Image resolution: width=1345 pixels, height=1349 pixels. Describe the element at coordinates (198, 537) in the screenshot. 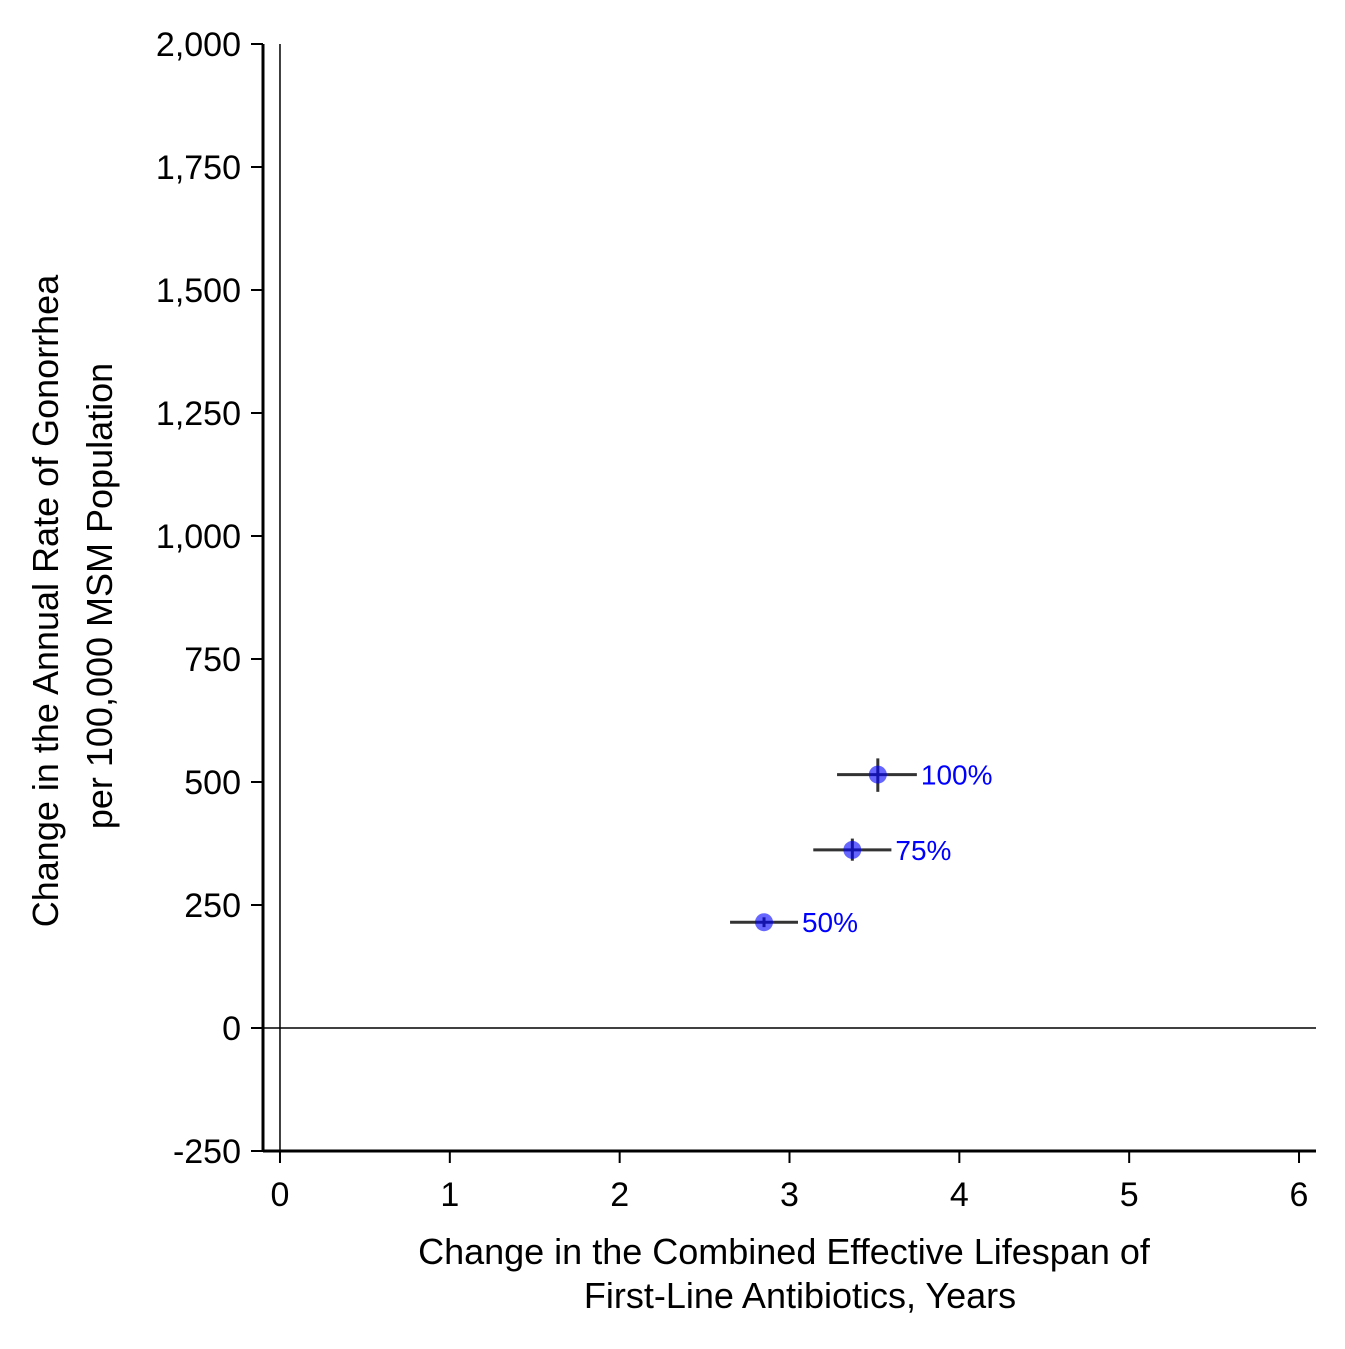

I see `y-tick-label: 1,000` at that location.